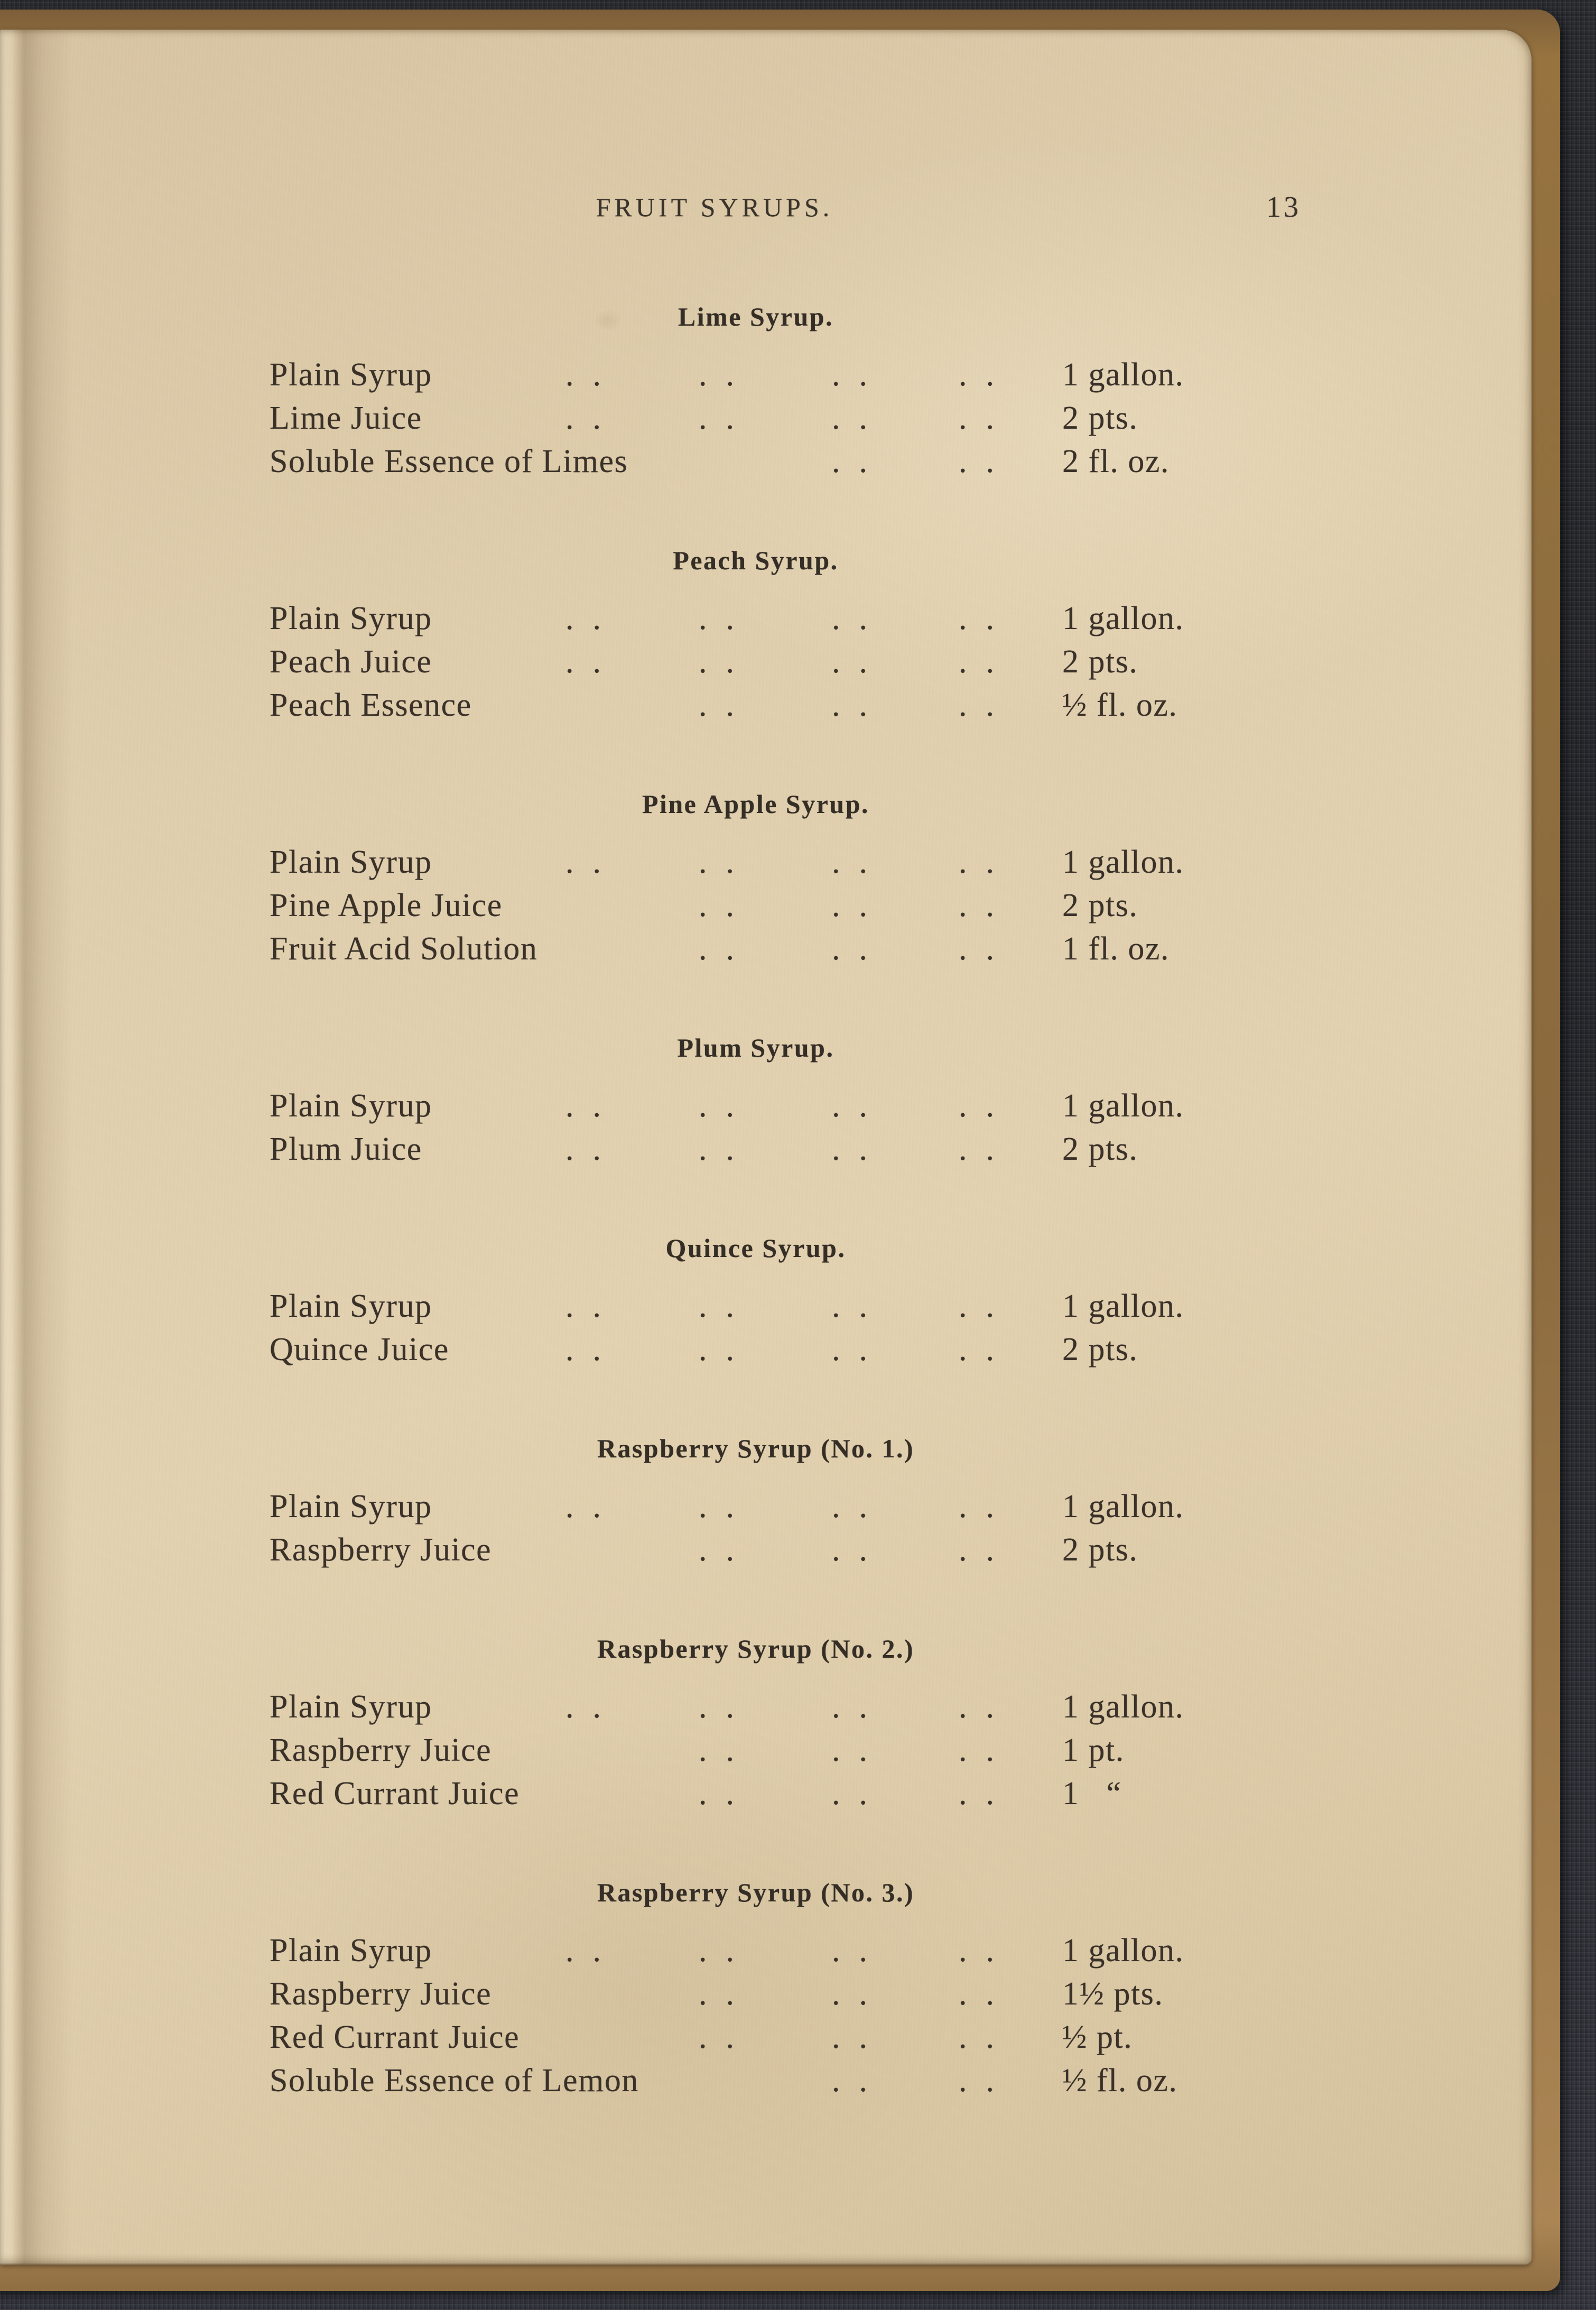  What do you see at coordinates (888, 2037) in the screenshot?
I see `ingredient-row: Red Currant Juice...... ½ pt.` at bounding box center [888, 2037].